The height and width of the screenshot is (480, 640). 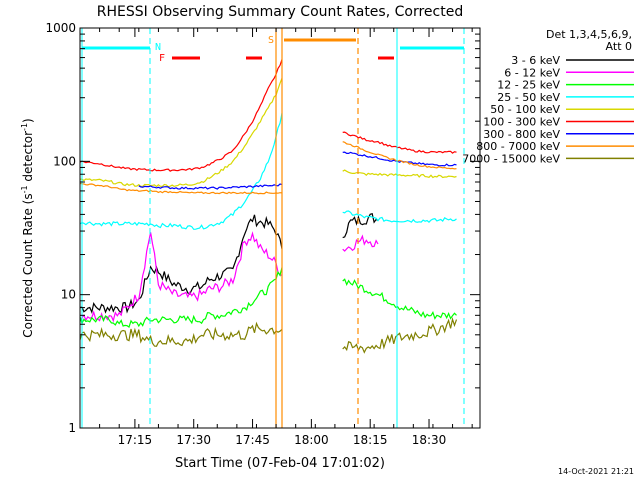 I want to click on series-50-100-kev, so click(x=268, y=132).